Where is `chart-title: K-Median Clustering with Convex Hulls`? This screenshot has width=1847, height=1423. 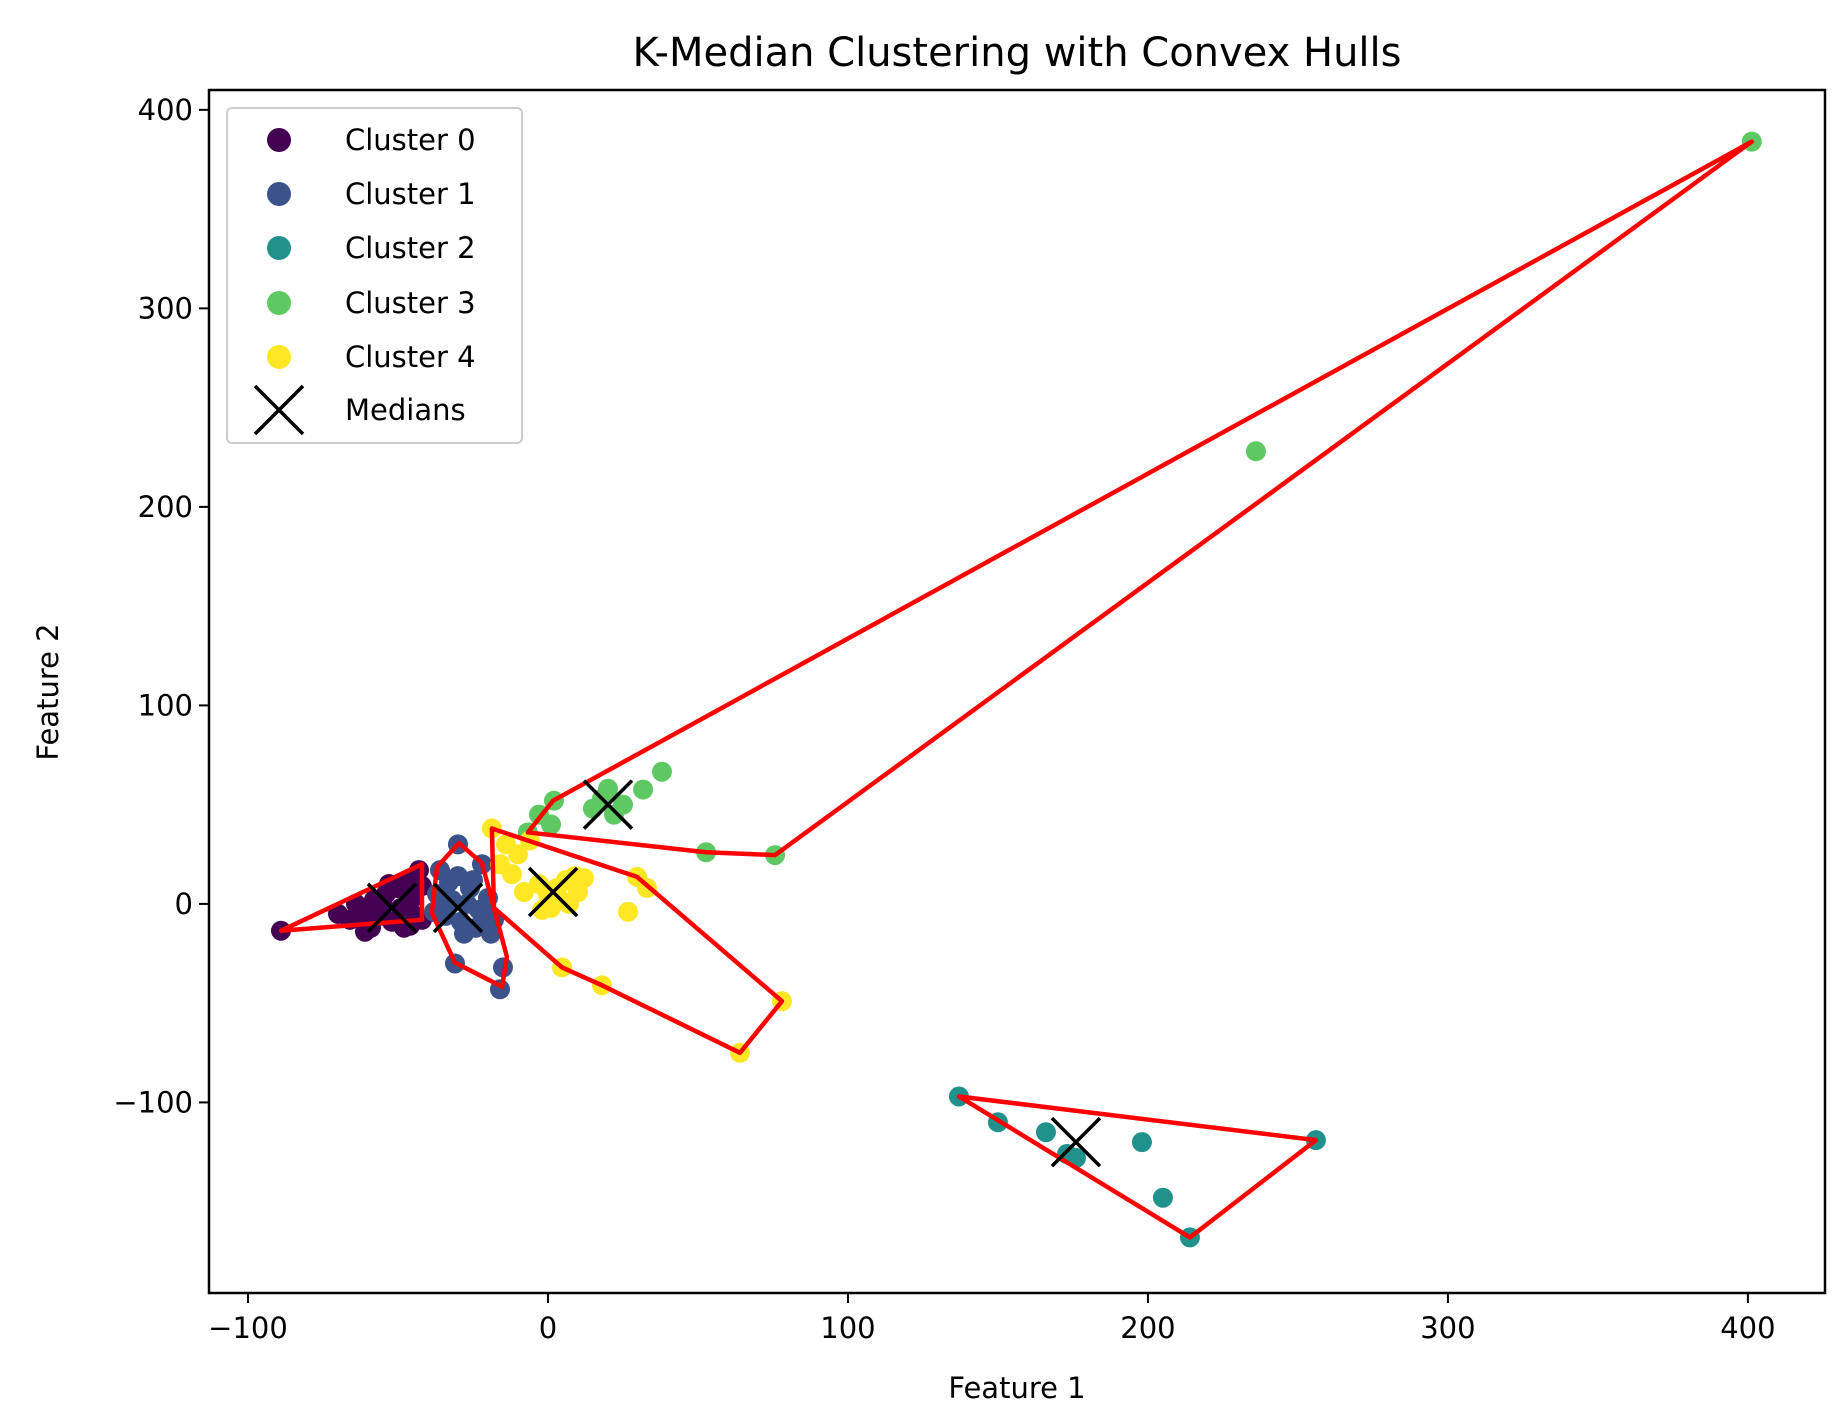
chart-title: K-Median Clustering with Convex Hulls is located at coordinates (1016, 53).